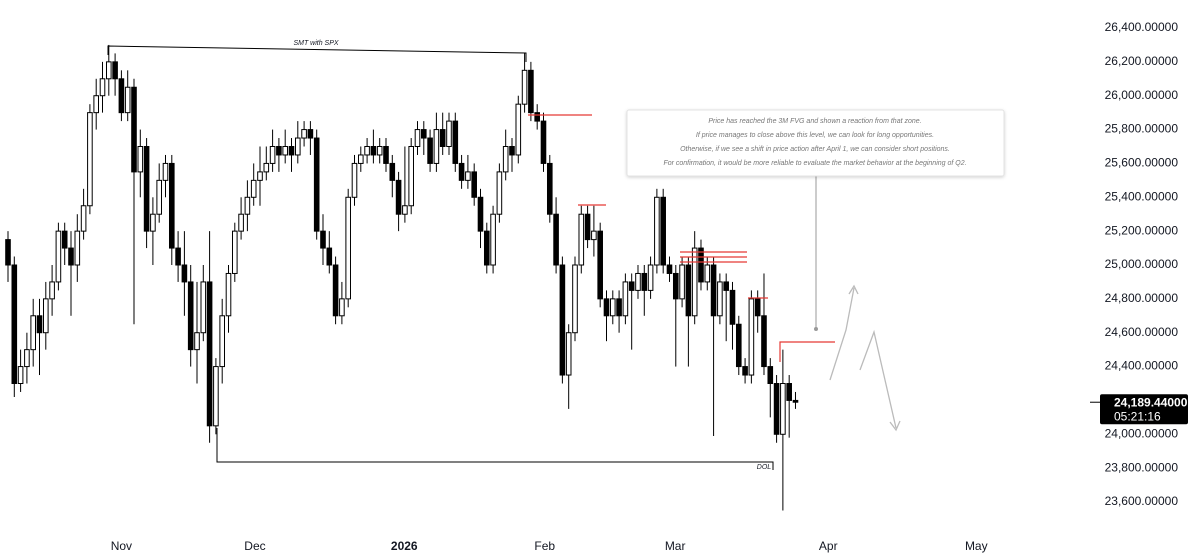  What do you see at coordinates (1142, 264) in the screenshot?
I see `y-tick-label: 25,000.00000` at bounding box center [1142, 264].